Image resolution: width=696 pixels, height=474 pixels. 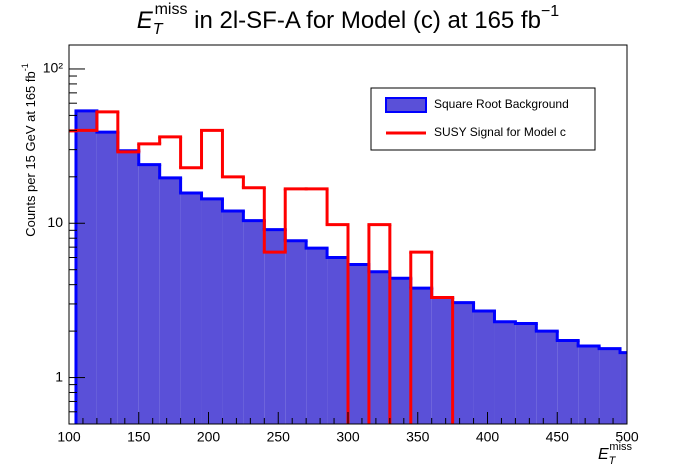 I want to click on title-sub: T, so click(x=158, y=29).